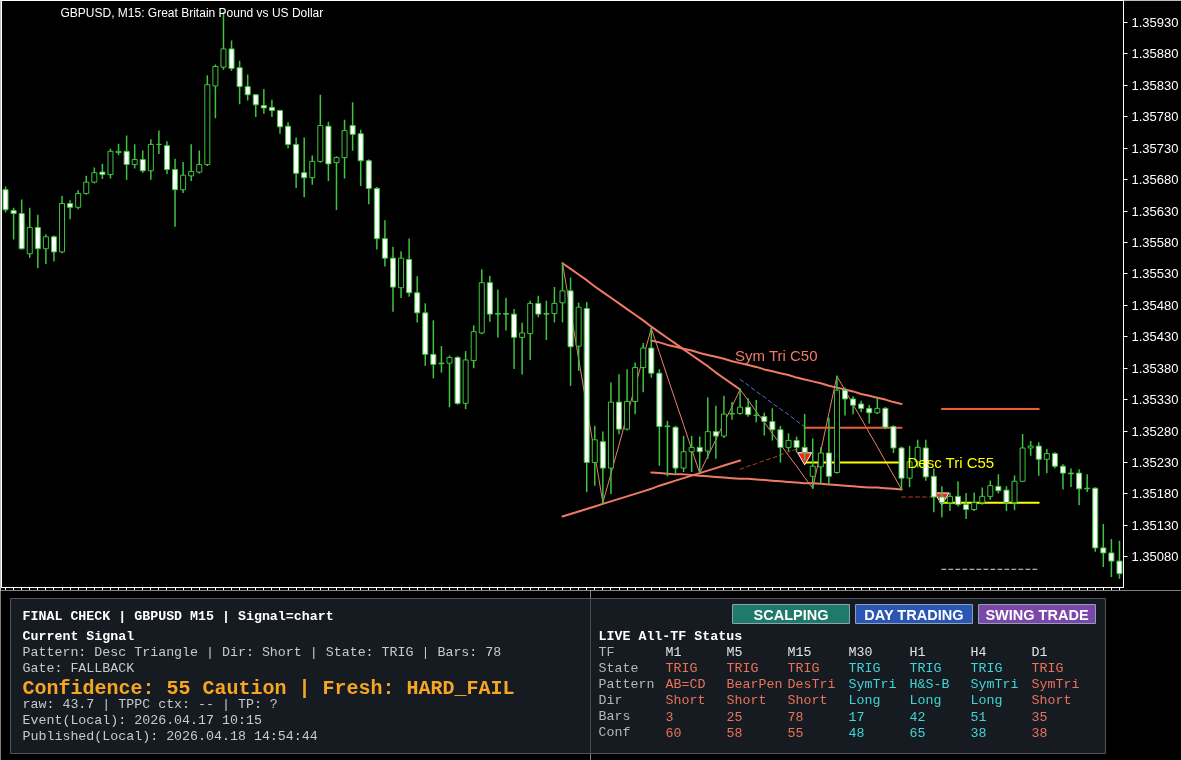 Image resolution: width=1181 pixels, height=760 pixels. I want to click on text: Current Signal, so click(78, 636).